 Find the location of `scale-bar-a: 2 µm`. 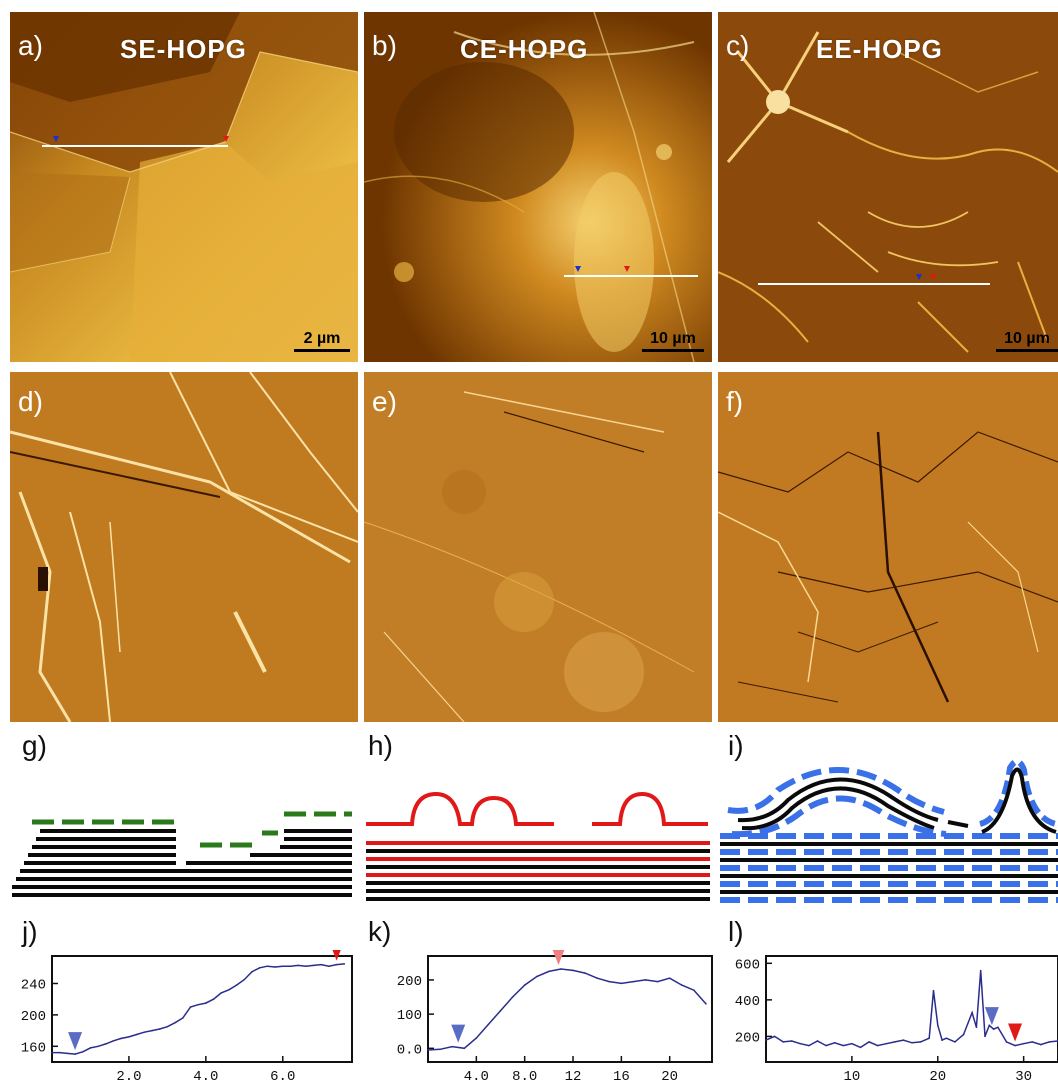

scale-bar-a: 2 µm is located at coordinates (322, 341).